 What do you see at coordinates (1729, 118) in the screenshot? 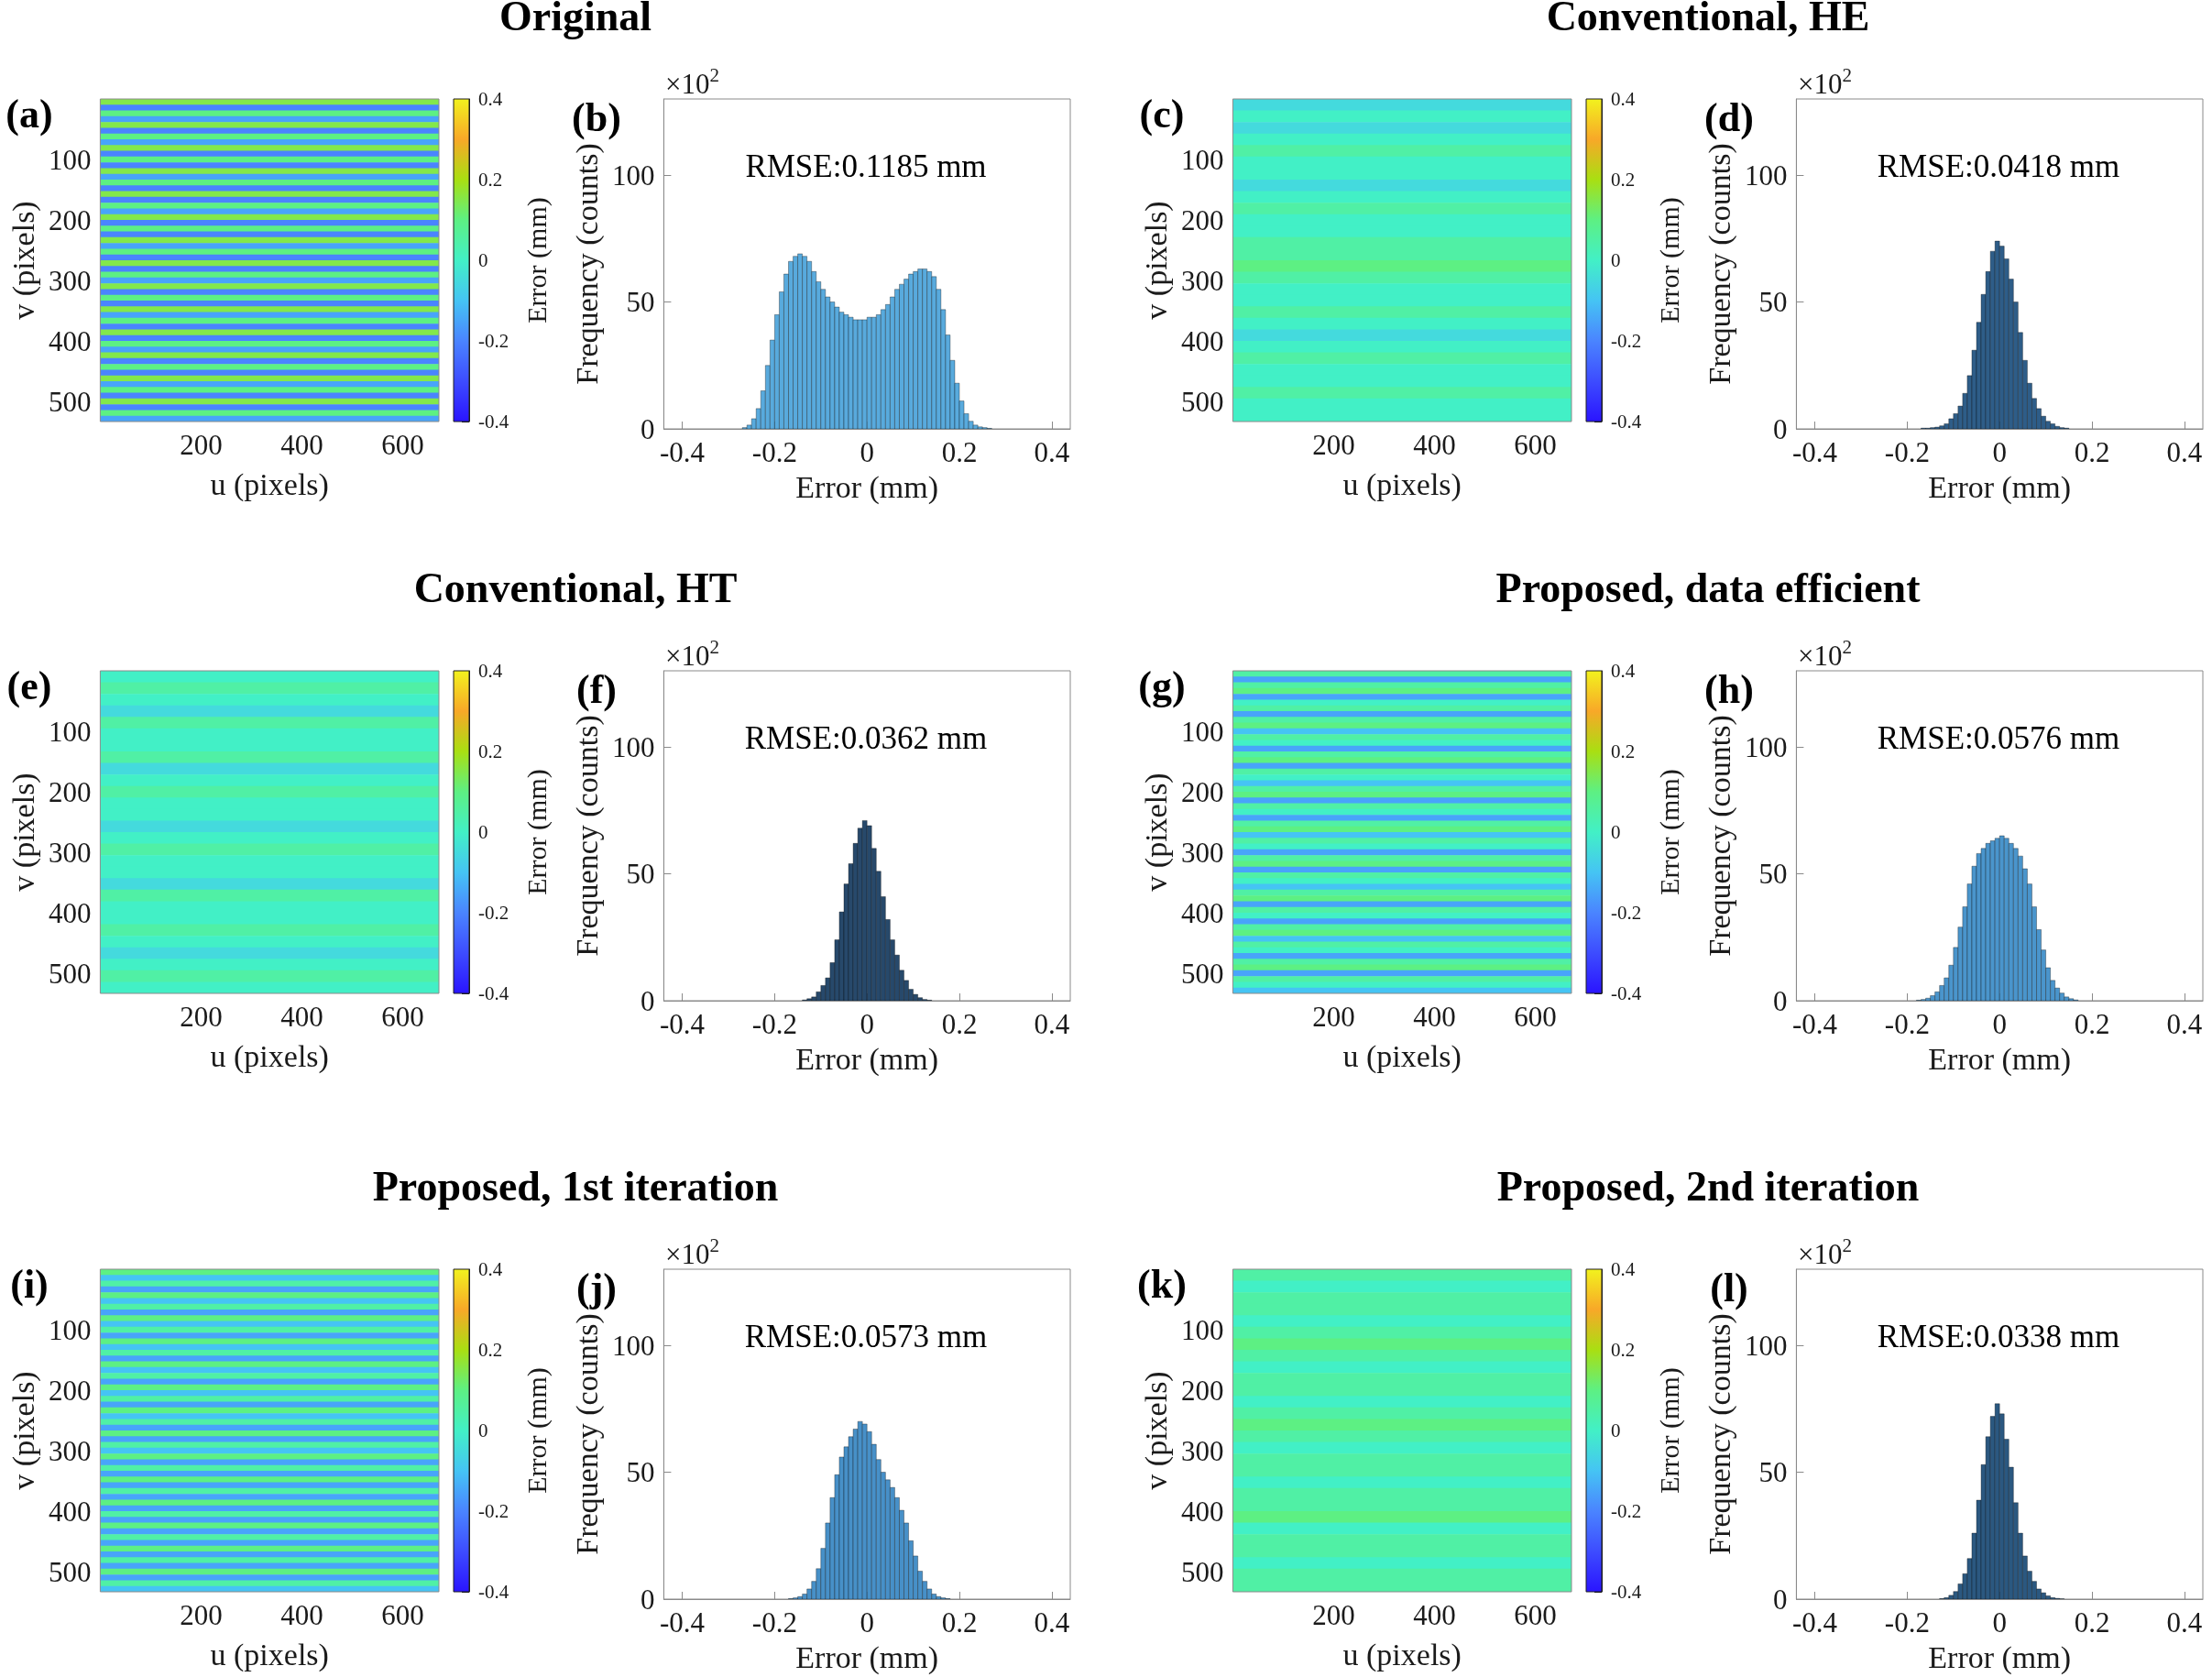
I see `text: (d)` at bounding box center [1729, 118].